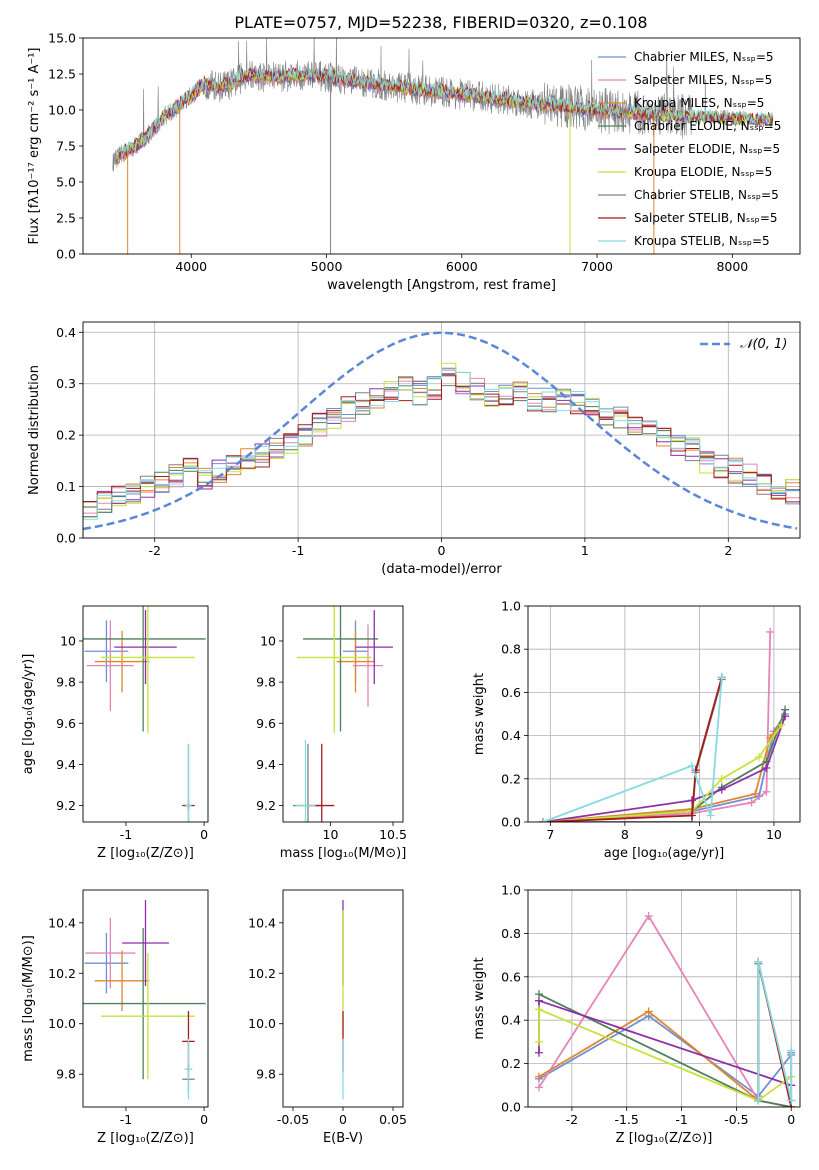  Describe the element at coordinates (479, 714) in the screenshot. I see `y-axis-label: mass weight` at that location.